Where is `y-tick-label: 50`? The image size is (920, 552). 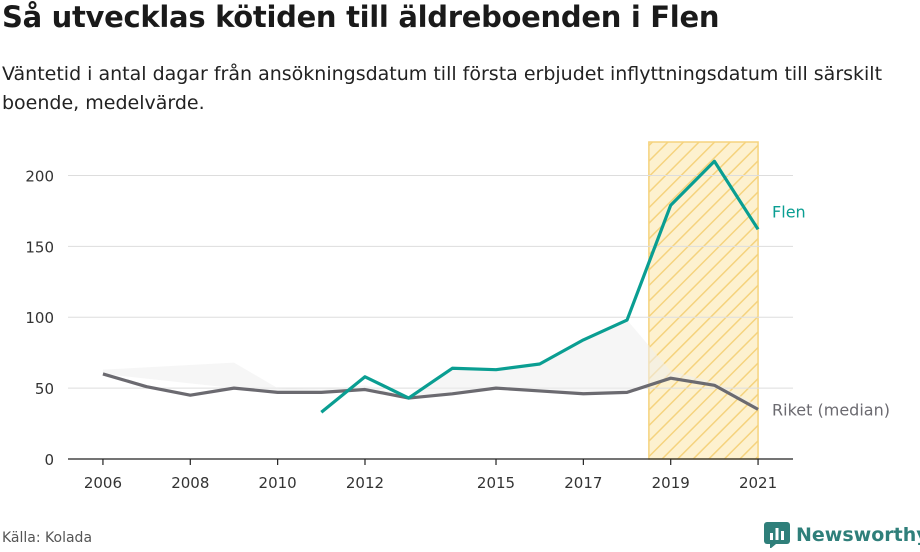 y-tick-label: 50 is located at coordinates (44, 389).